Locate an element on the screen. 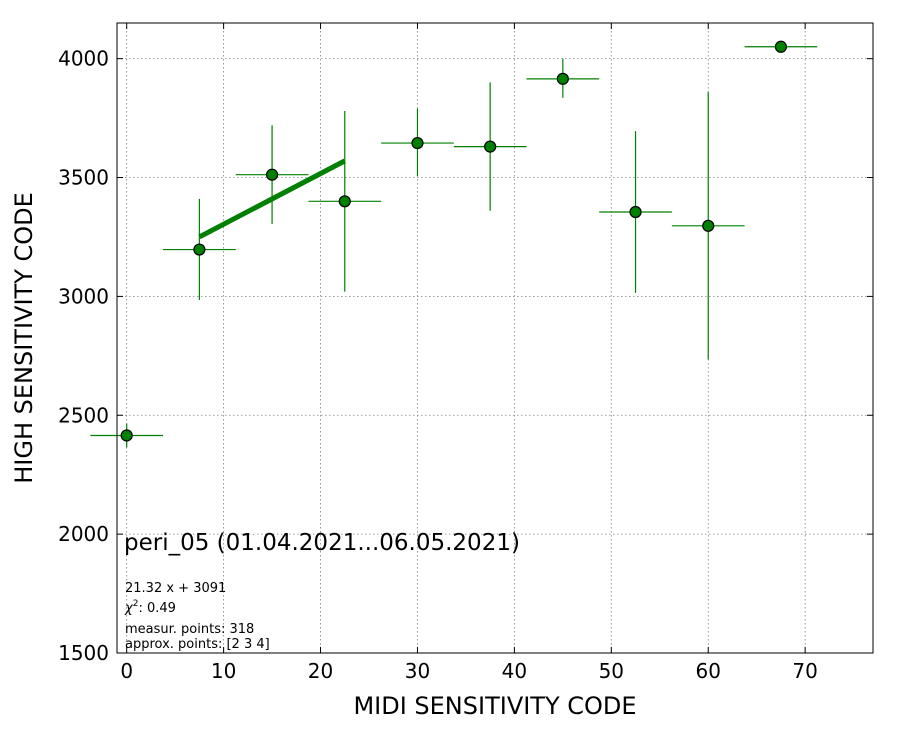 Image resolution: width=900 pixels, height=750 pixels. x-tick-label-7: 70 is located at coordinates (804, 671).